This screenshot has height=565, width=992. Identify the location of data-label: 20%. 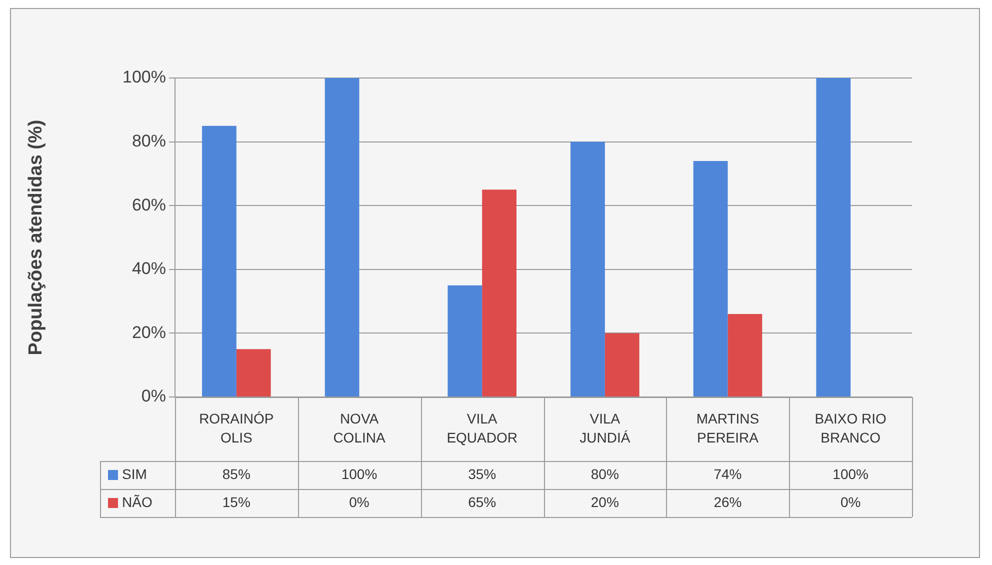
(604, 502).